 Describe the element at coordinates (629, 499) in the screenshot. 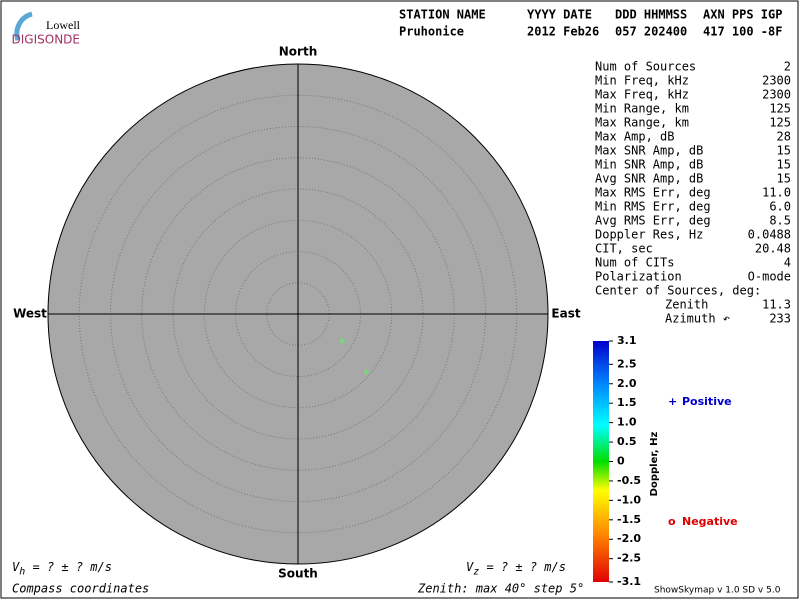

I see `colorbar-tick-label: -1.0` at that location.